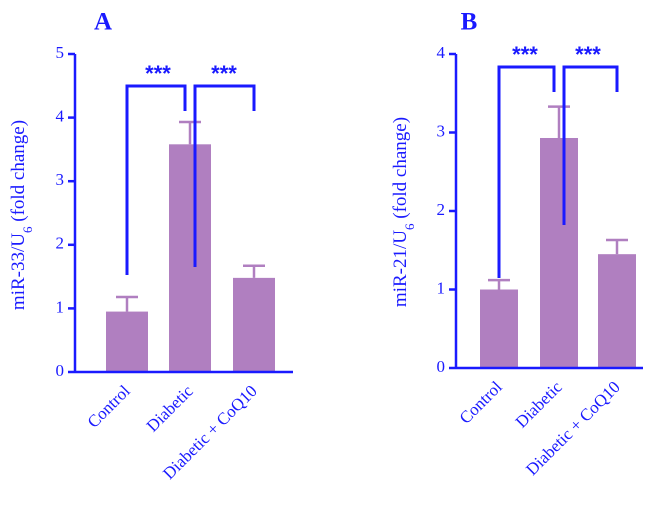  I want to click on y-axis-title: miR-21/U6 (fold change), so click(403, 212).